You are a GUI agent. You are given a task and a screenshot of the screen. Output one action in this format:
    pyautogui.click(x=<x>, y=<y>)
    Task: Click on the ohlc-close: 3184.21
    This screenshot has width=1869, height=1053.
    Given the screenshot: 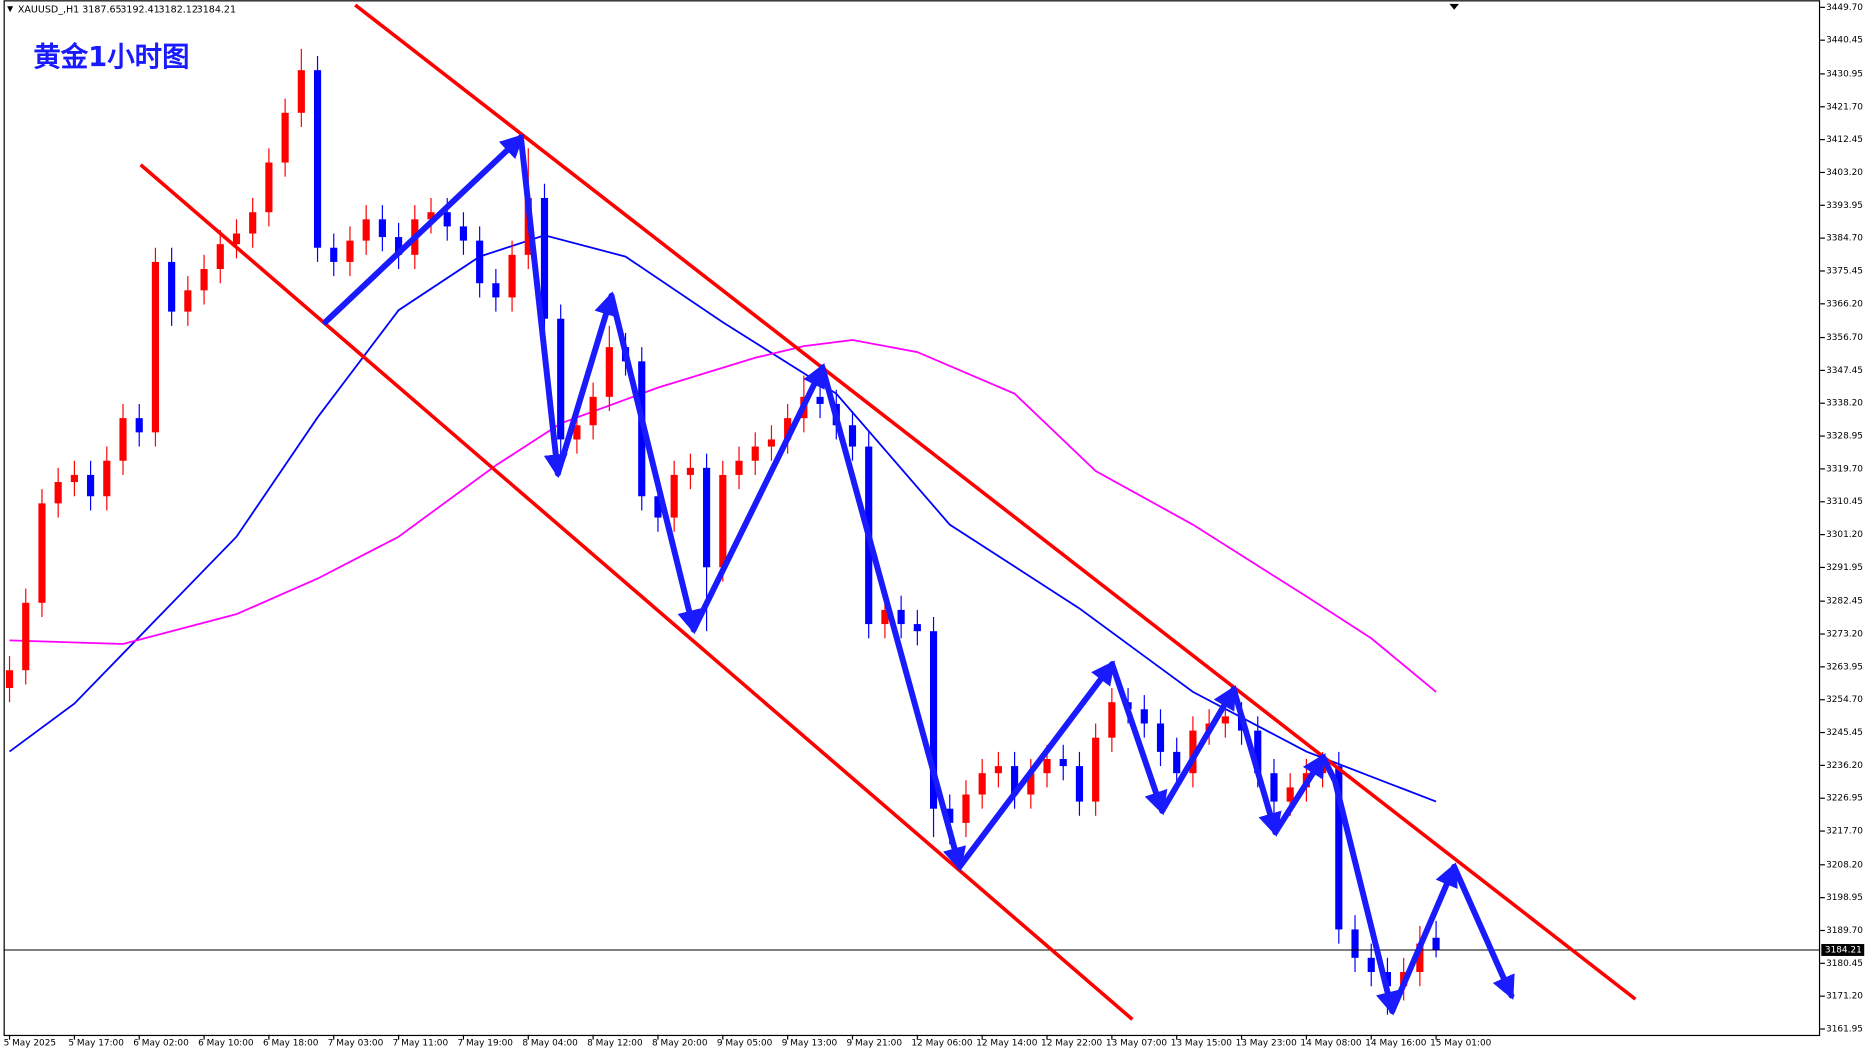 What is the action you would take?
    pyautogui.click(x=216, y=9)
    